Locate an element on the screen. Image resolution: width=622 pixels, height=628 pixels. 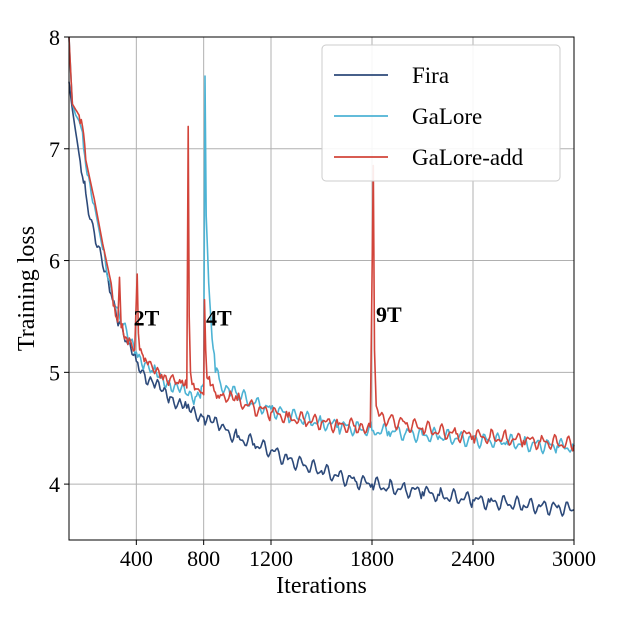
annotation-label: 9T is located at coordinates (389, 314).